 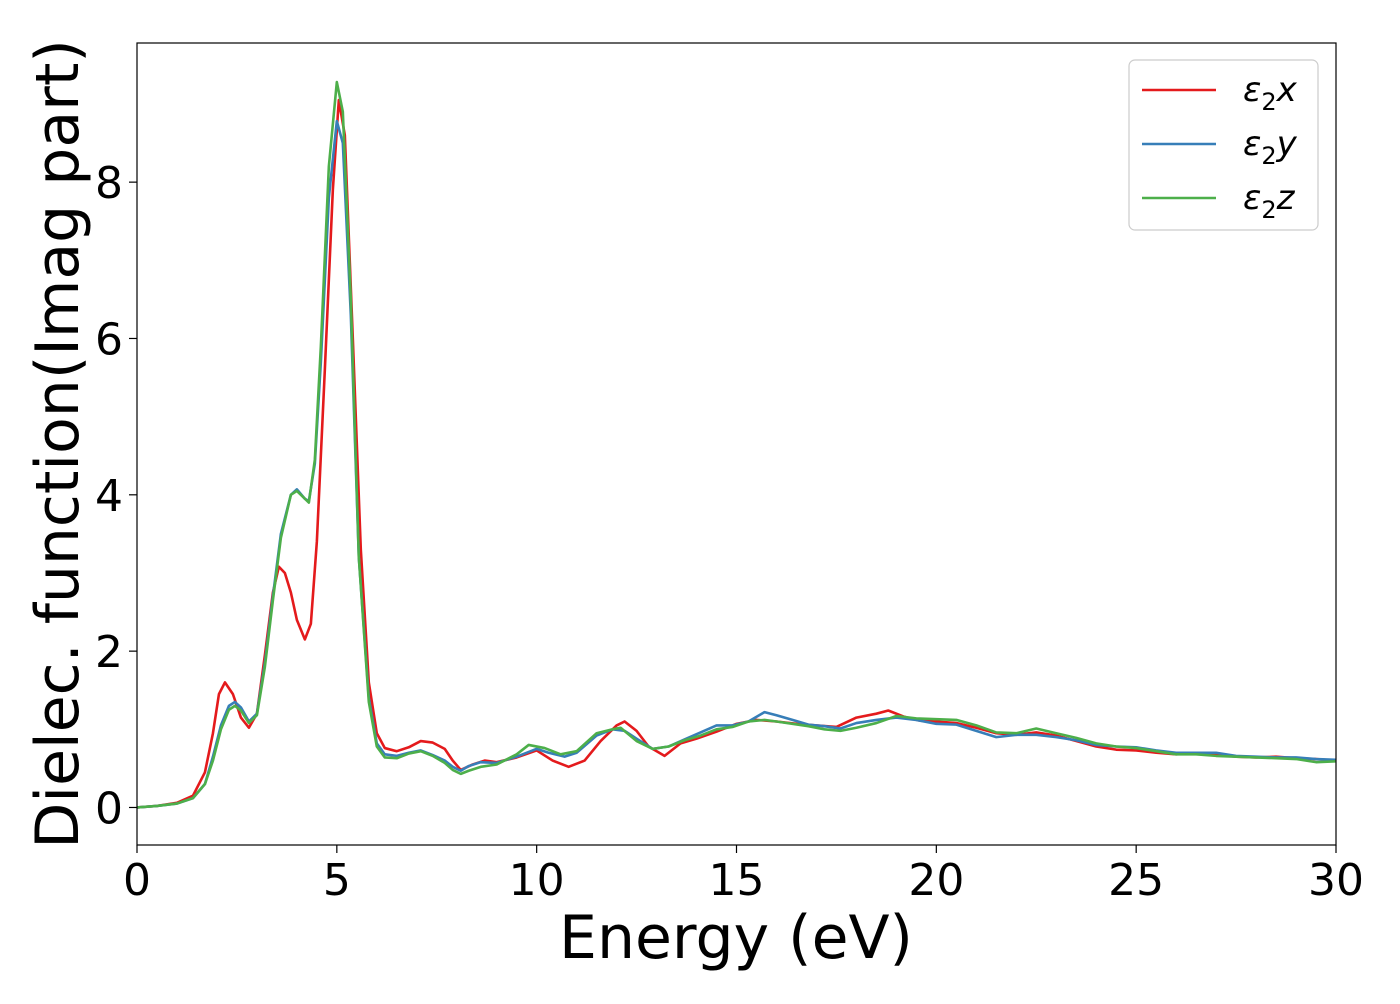 I want to click on y-tick-label: 0, so click(x=109, y=808).